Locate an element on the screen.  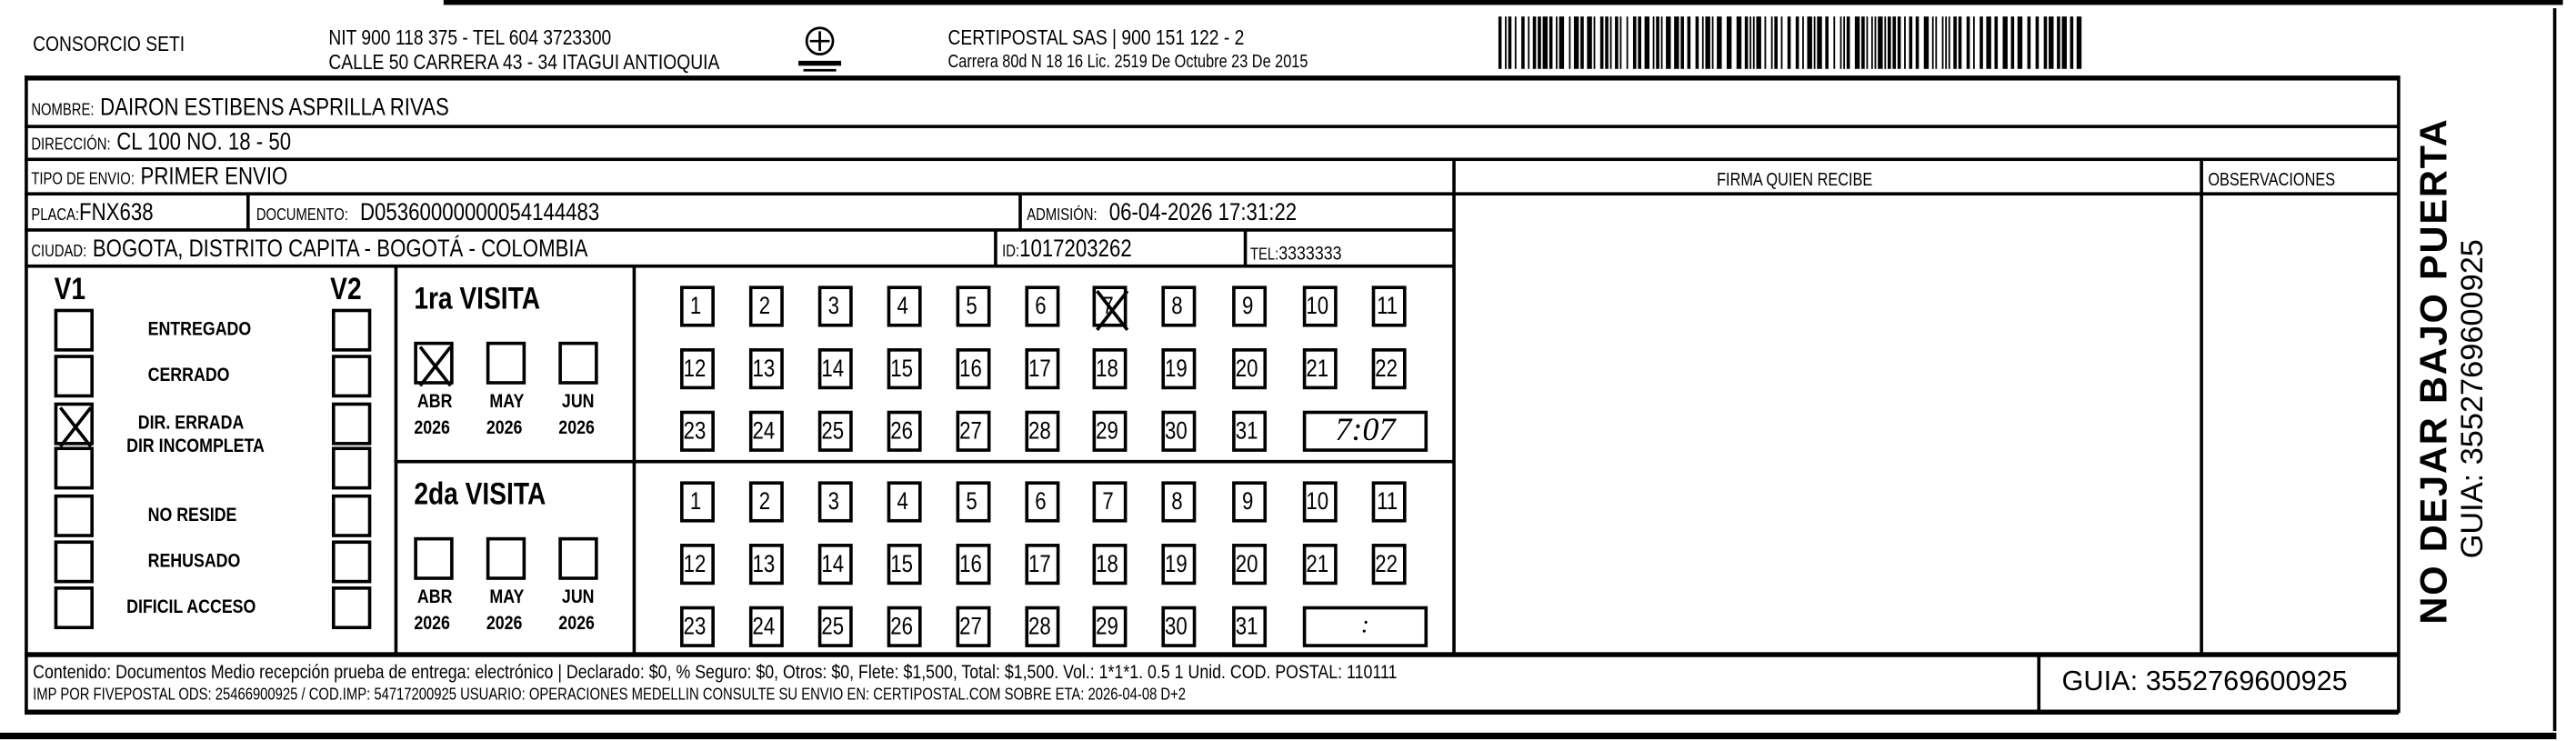
day-number: 3 is located at coordinates (834, 502).